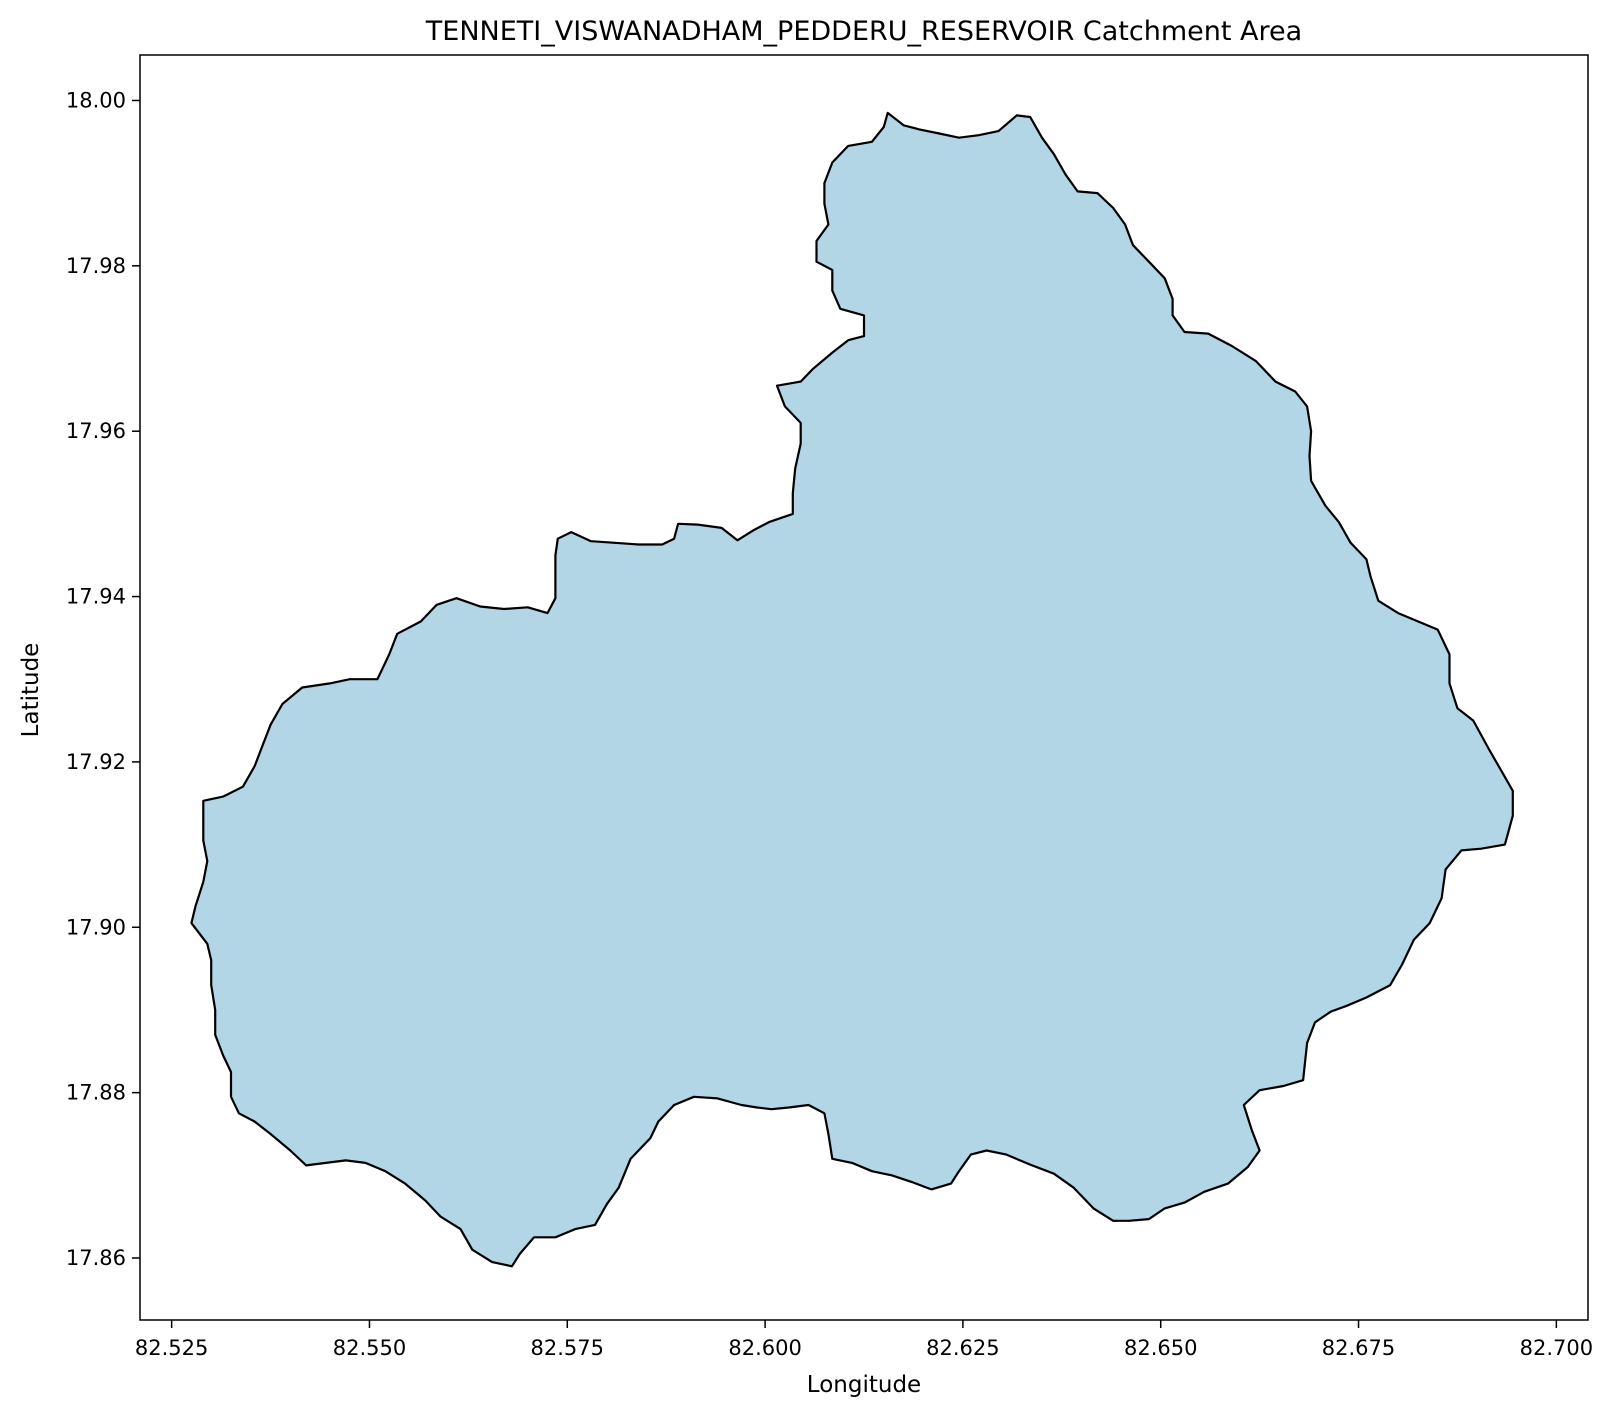 This screenshot has height=1417, width=1624. What do you see at coordinates (96, 1258) in the screenshot?
I see `y-tick-label: 17.86` at bounding box center [96, 1258].